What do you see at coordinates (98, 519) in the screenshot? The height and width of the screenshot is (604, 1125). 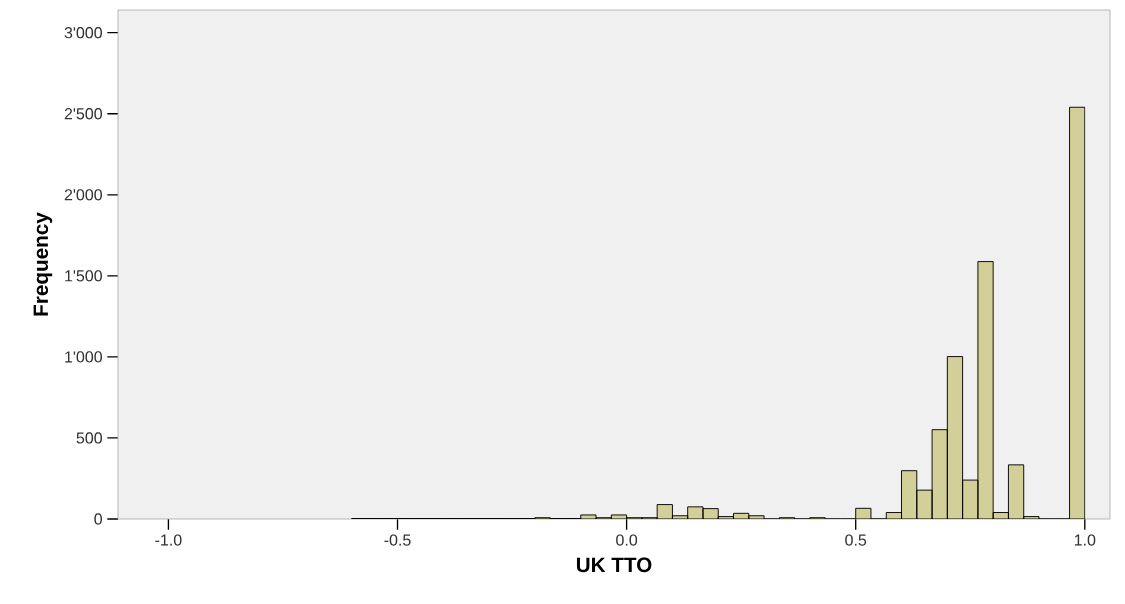 I see `y-tick-label: 0` at bounding box center [98, 519].